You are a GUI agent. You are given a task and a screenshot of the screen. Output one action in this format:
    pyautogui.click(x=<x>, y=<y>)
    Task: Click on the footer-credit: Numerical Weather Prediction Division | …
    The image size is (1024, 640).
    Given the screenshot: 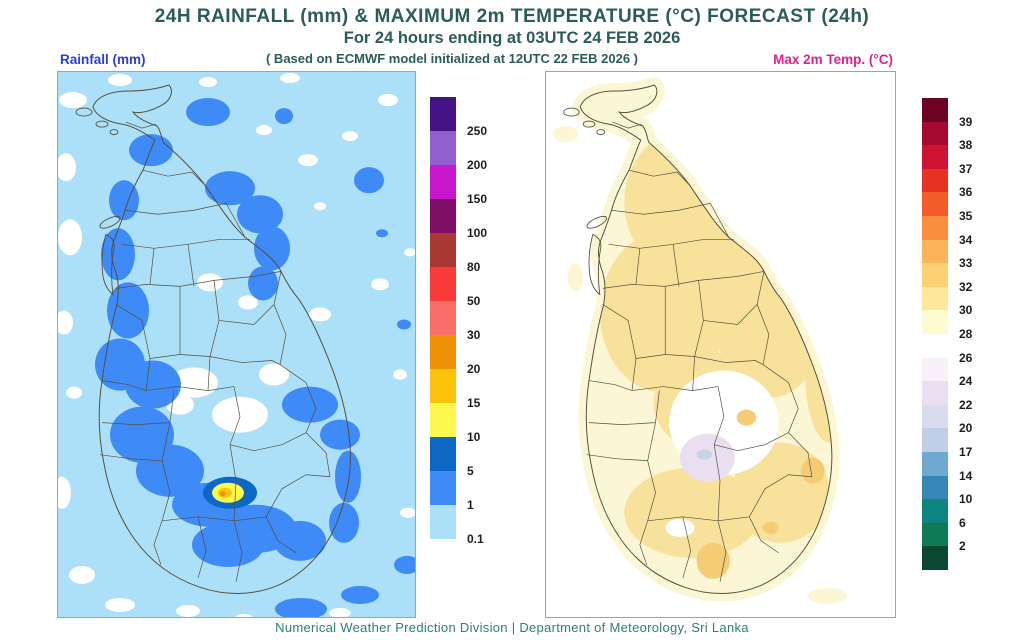 What is the action you would take?
    pyautogui.click(x=512, y=627)
    